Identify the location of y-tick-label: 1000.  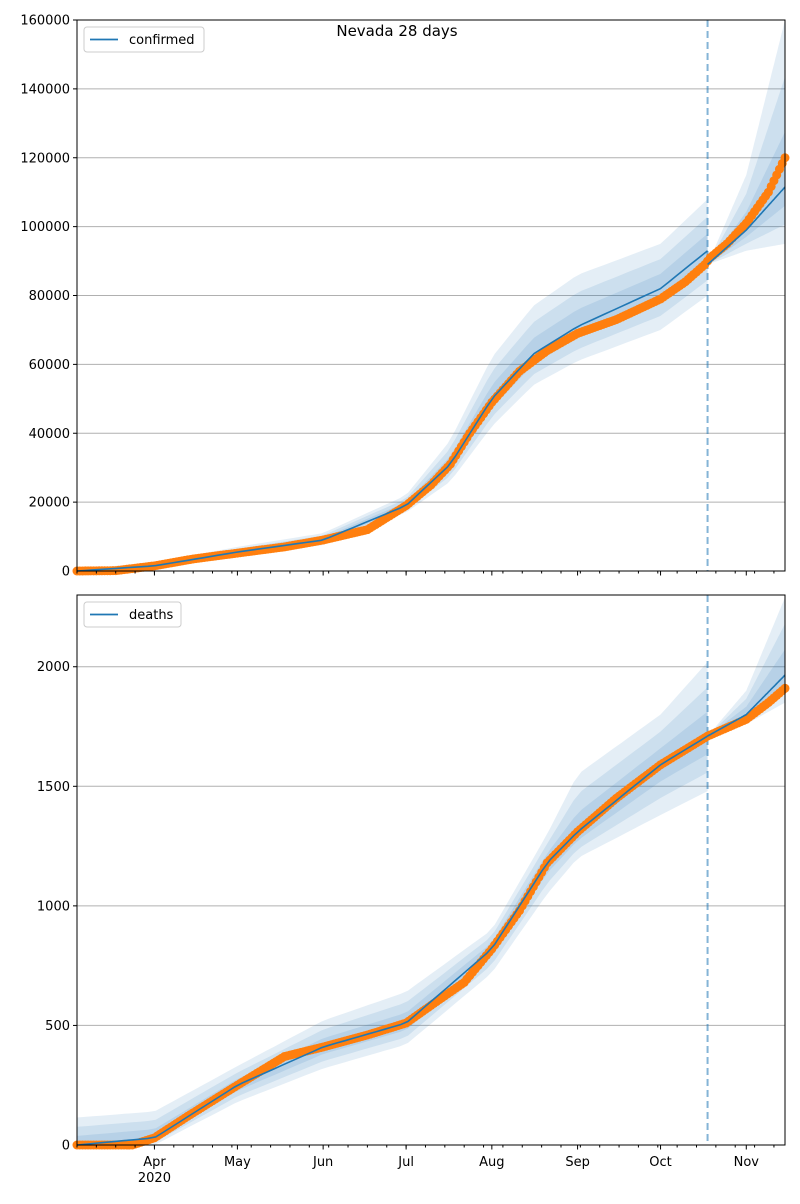
(53, 906).